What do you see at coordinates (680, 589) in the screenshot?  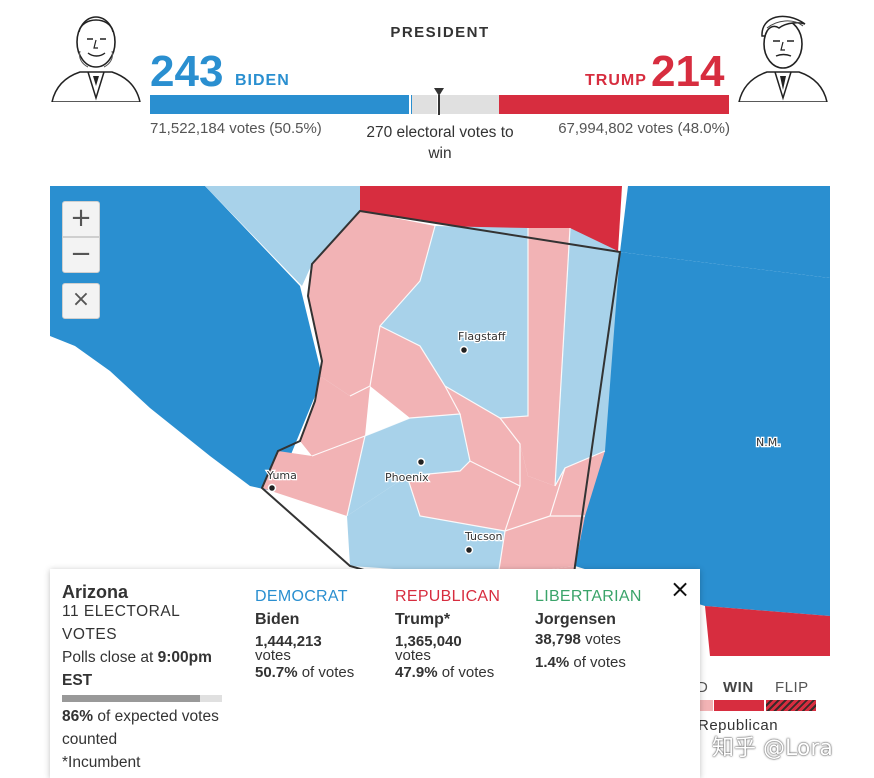 I see `close-tooltip-button: ×` at bounding box center [680, 589].